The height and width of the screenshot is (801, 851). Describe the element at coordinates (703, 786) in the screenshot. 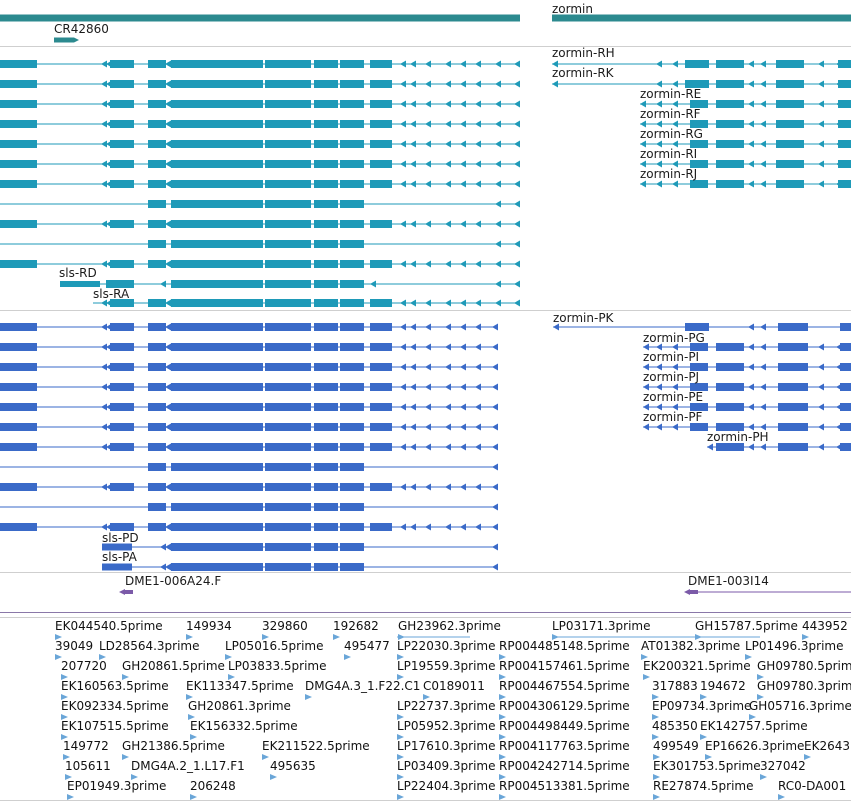

I see `est-label: RE27874.5prime` at that location.